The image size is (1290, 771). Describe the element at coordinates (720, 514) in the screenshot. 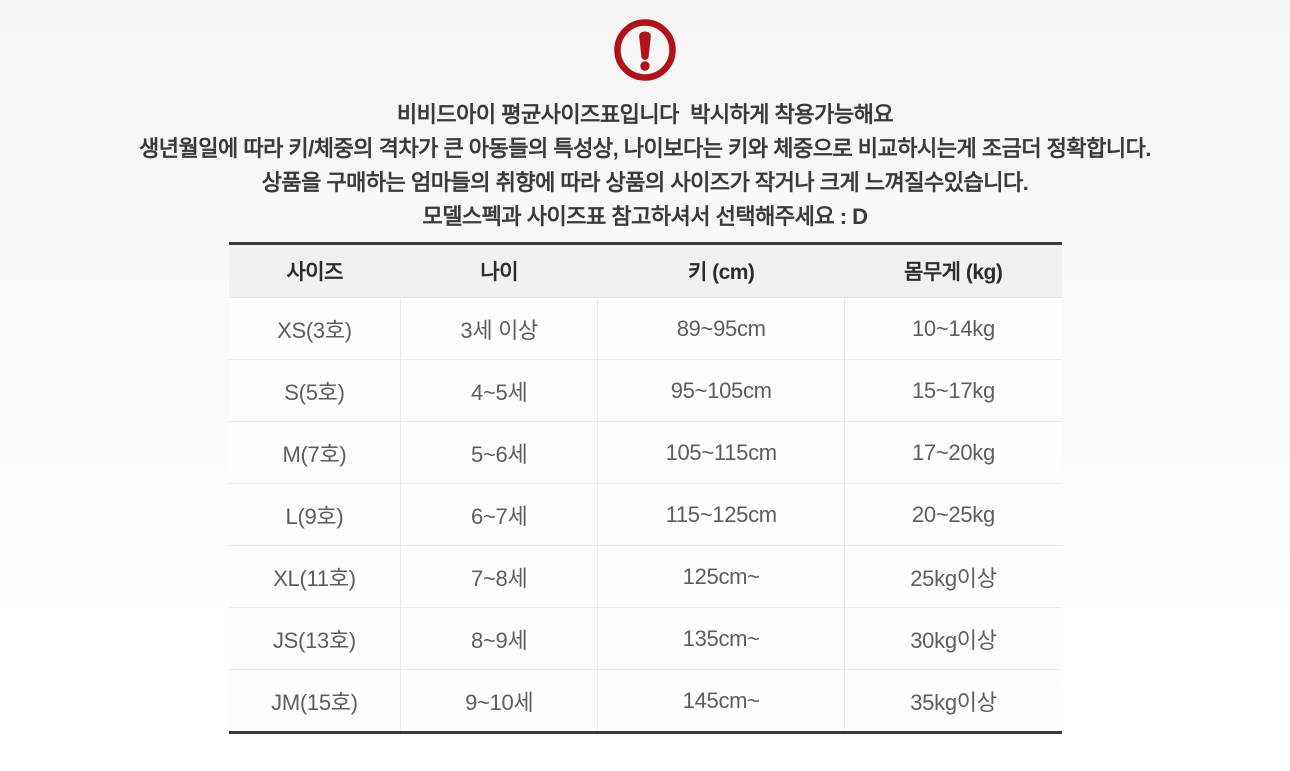

I see `cell-height: 115~125cm` at that location.